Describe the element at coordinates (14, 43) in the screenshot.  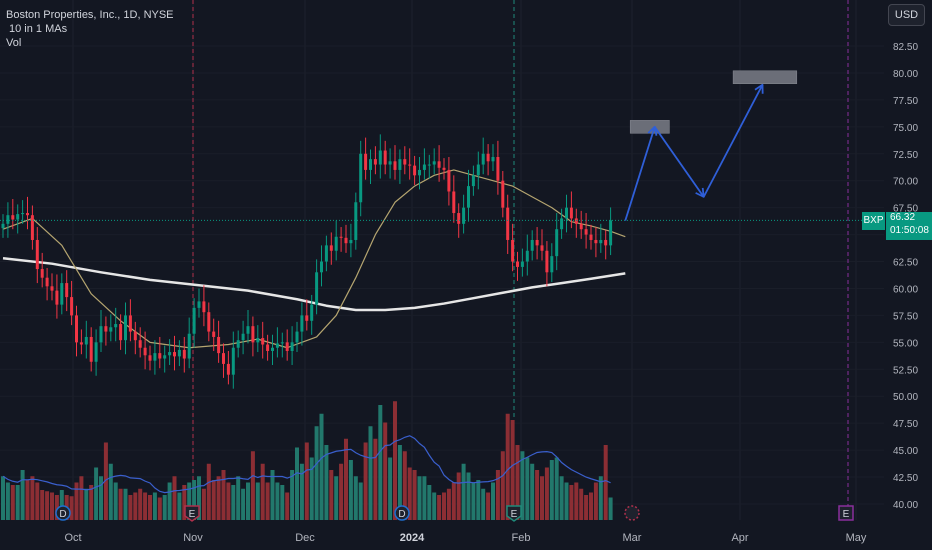
I see `volume-indicator-label: Vol` at that location.